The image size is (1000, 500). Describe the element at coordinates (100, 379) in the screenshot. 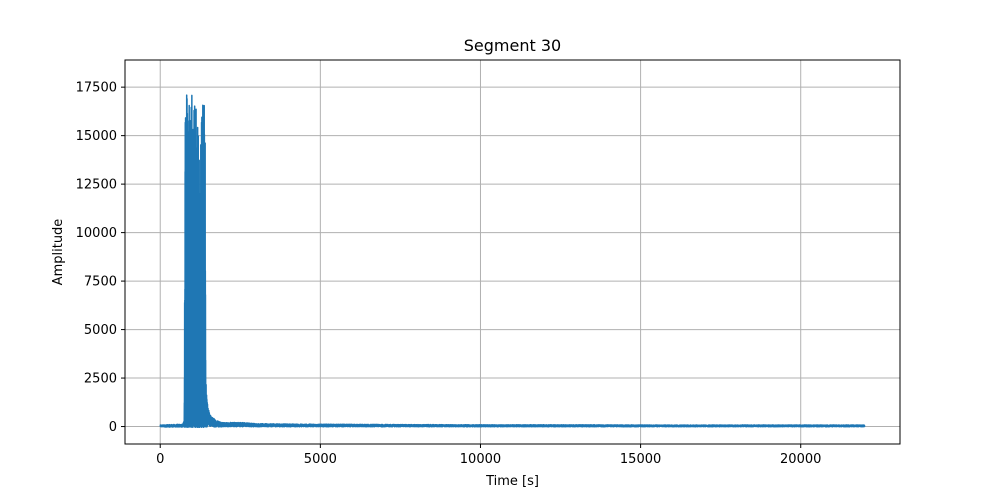

I see `y-tick-label: 2500` at that location.